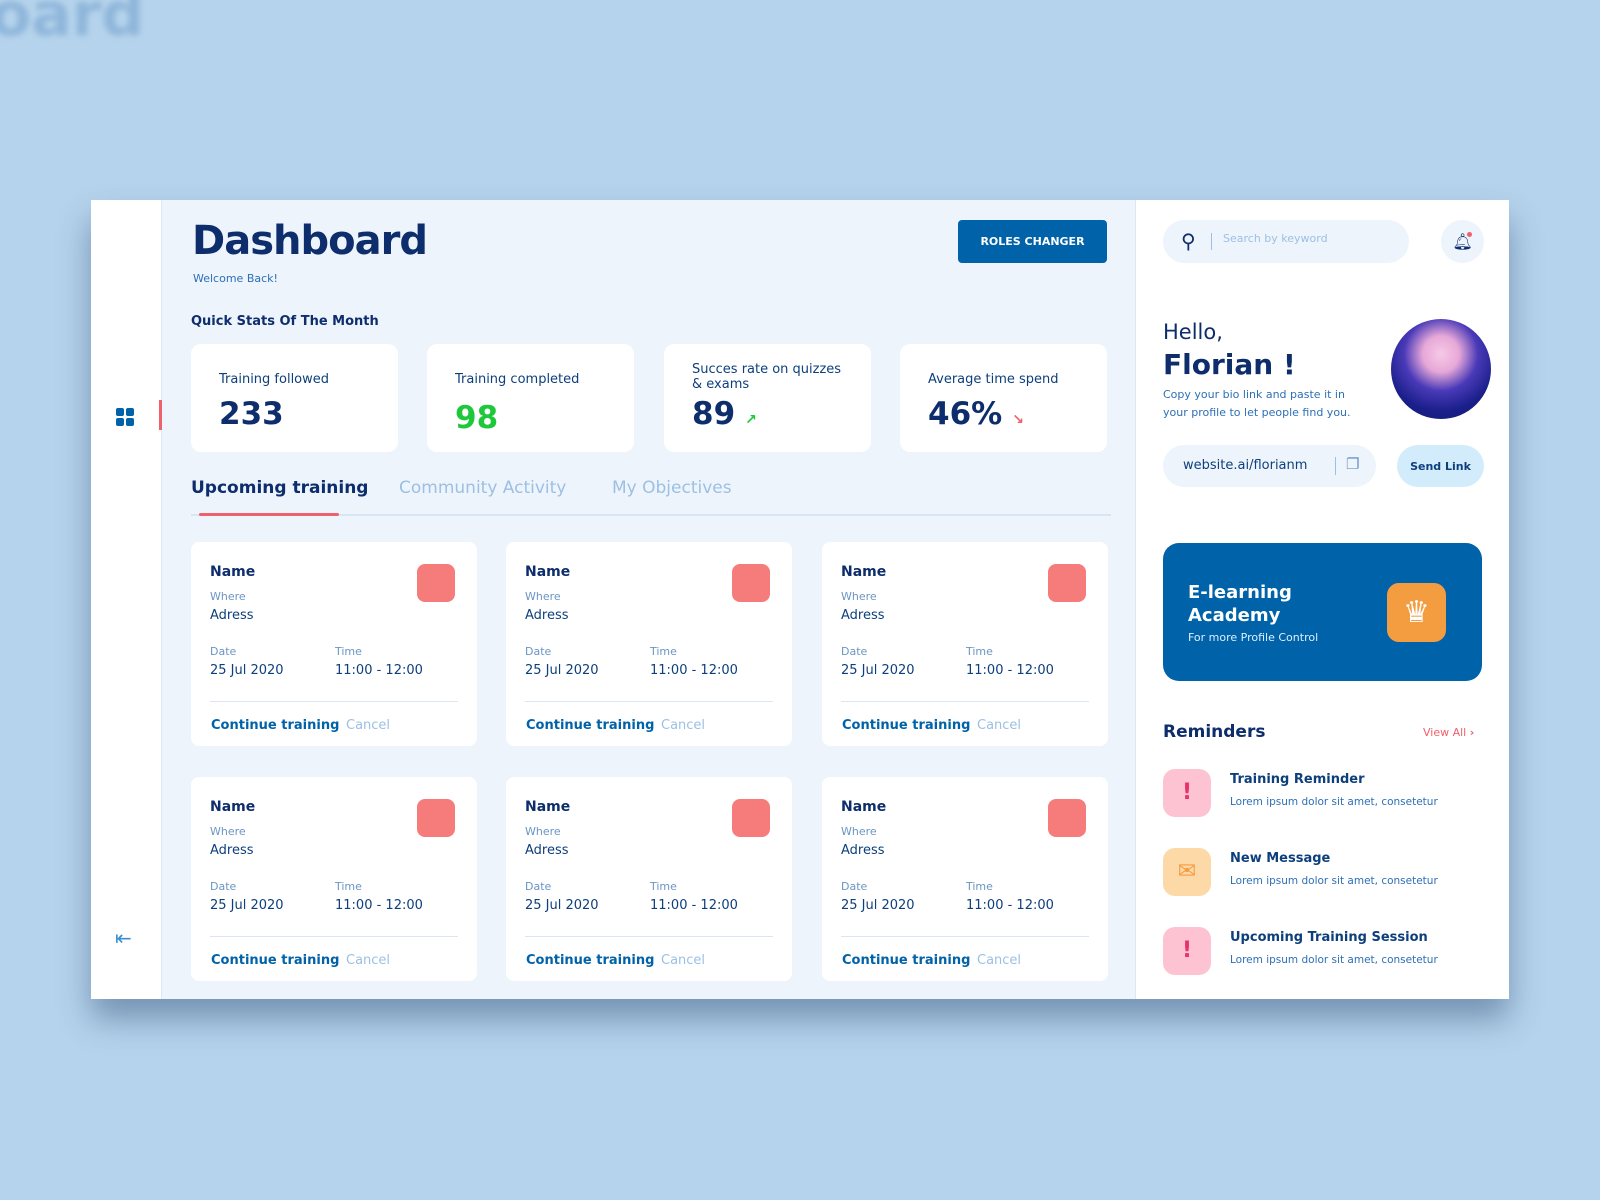 This screenshot has height=1200, width=1600. Describe the element at coordinates (1187, 793) in the screenshot. I see `alert-icon: !` at that location.